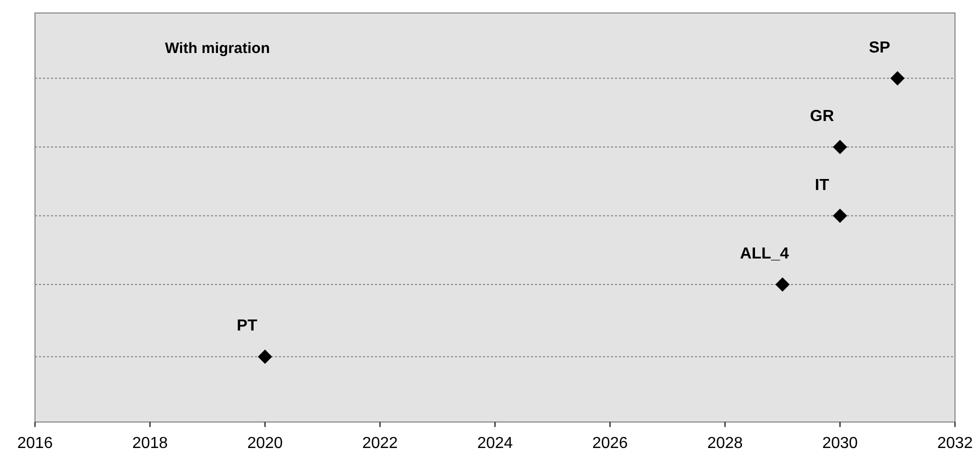 The image size is (979, 471). I want to click on x-tick-label: 2024, so click(495, 443).